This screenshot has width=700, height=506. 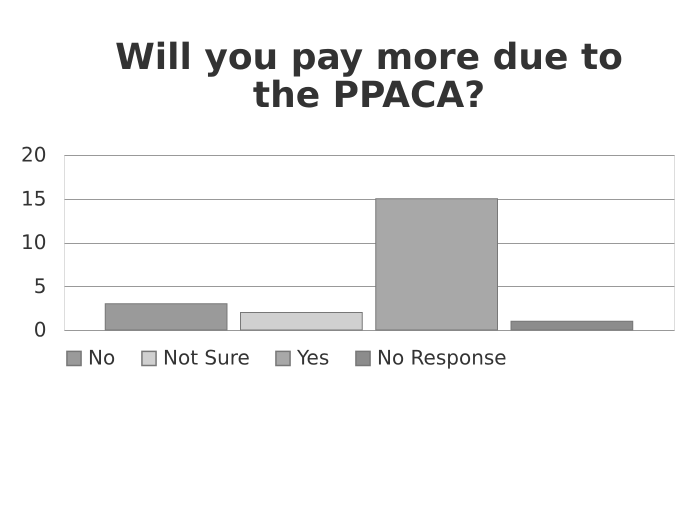 I want to click on y-tick-label: 20, so click(x=33, y=154).